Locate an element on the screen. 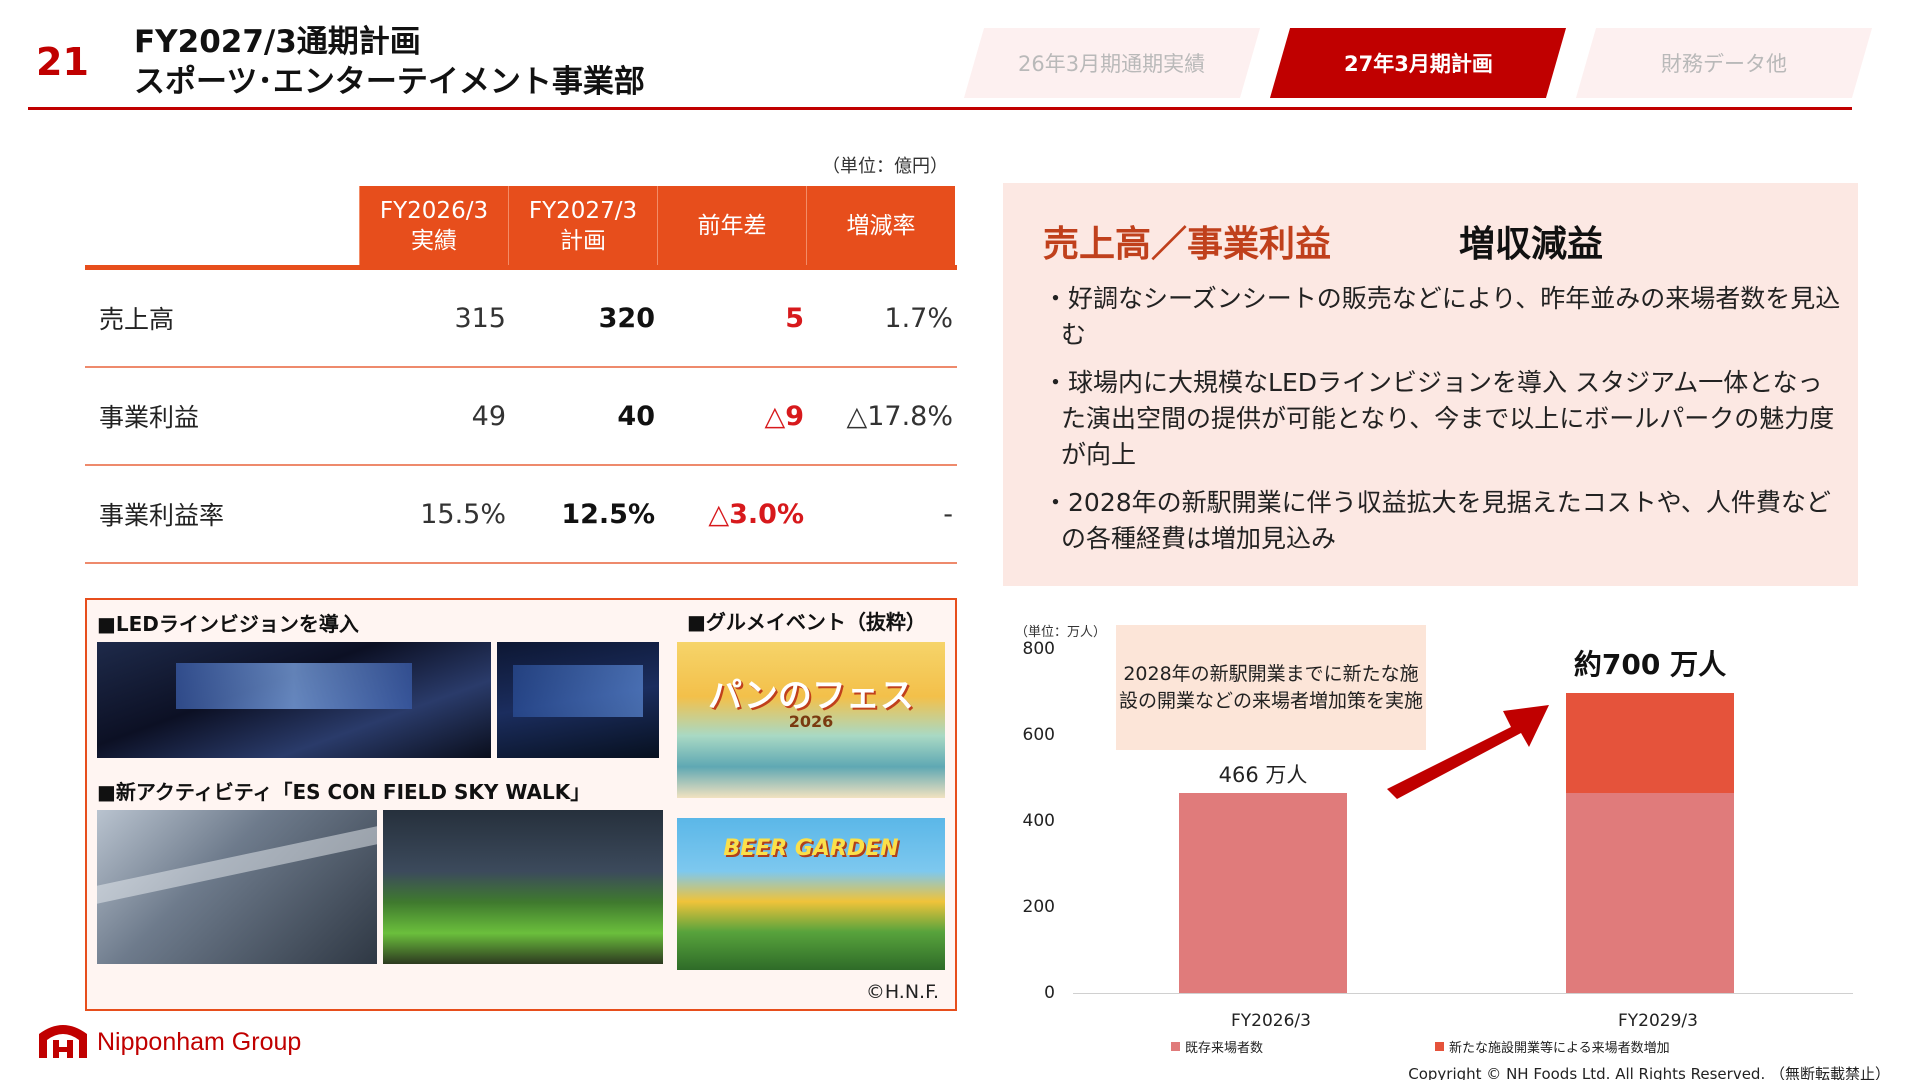 The image size is (1920, 1080). growth-arrow-icon is located at coordinates (1468, 752).